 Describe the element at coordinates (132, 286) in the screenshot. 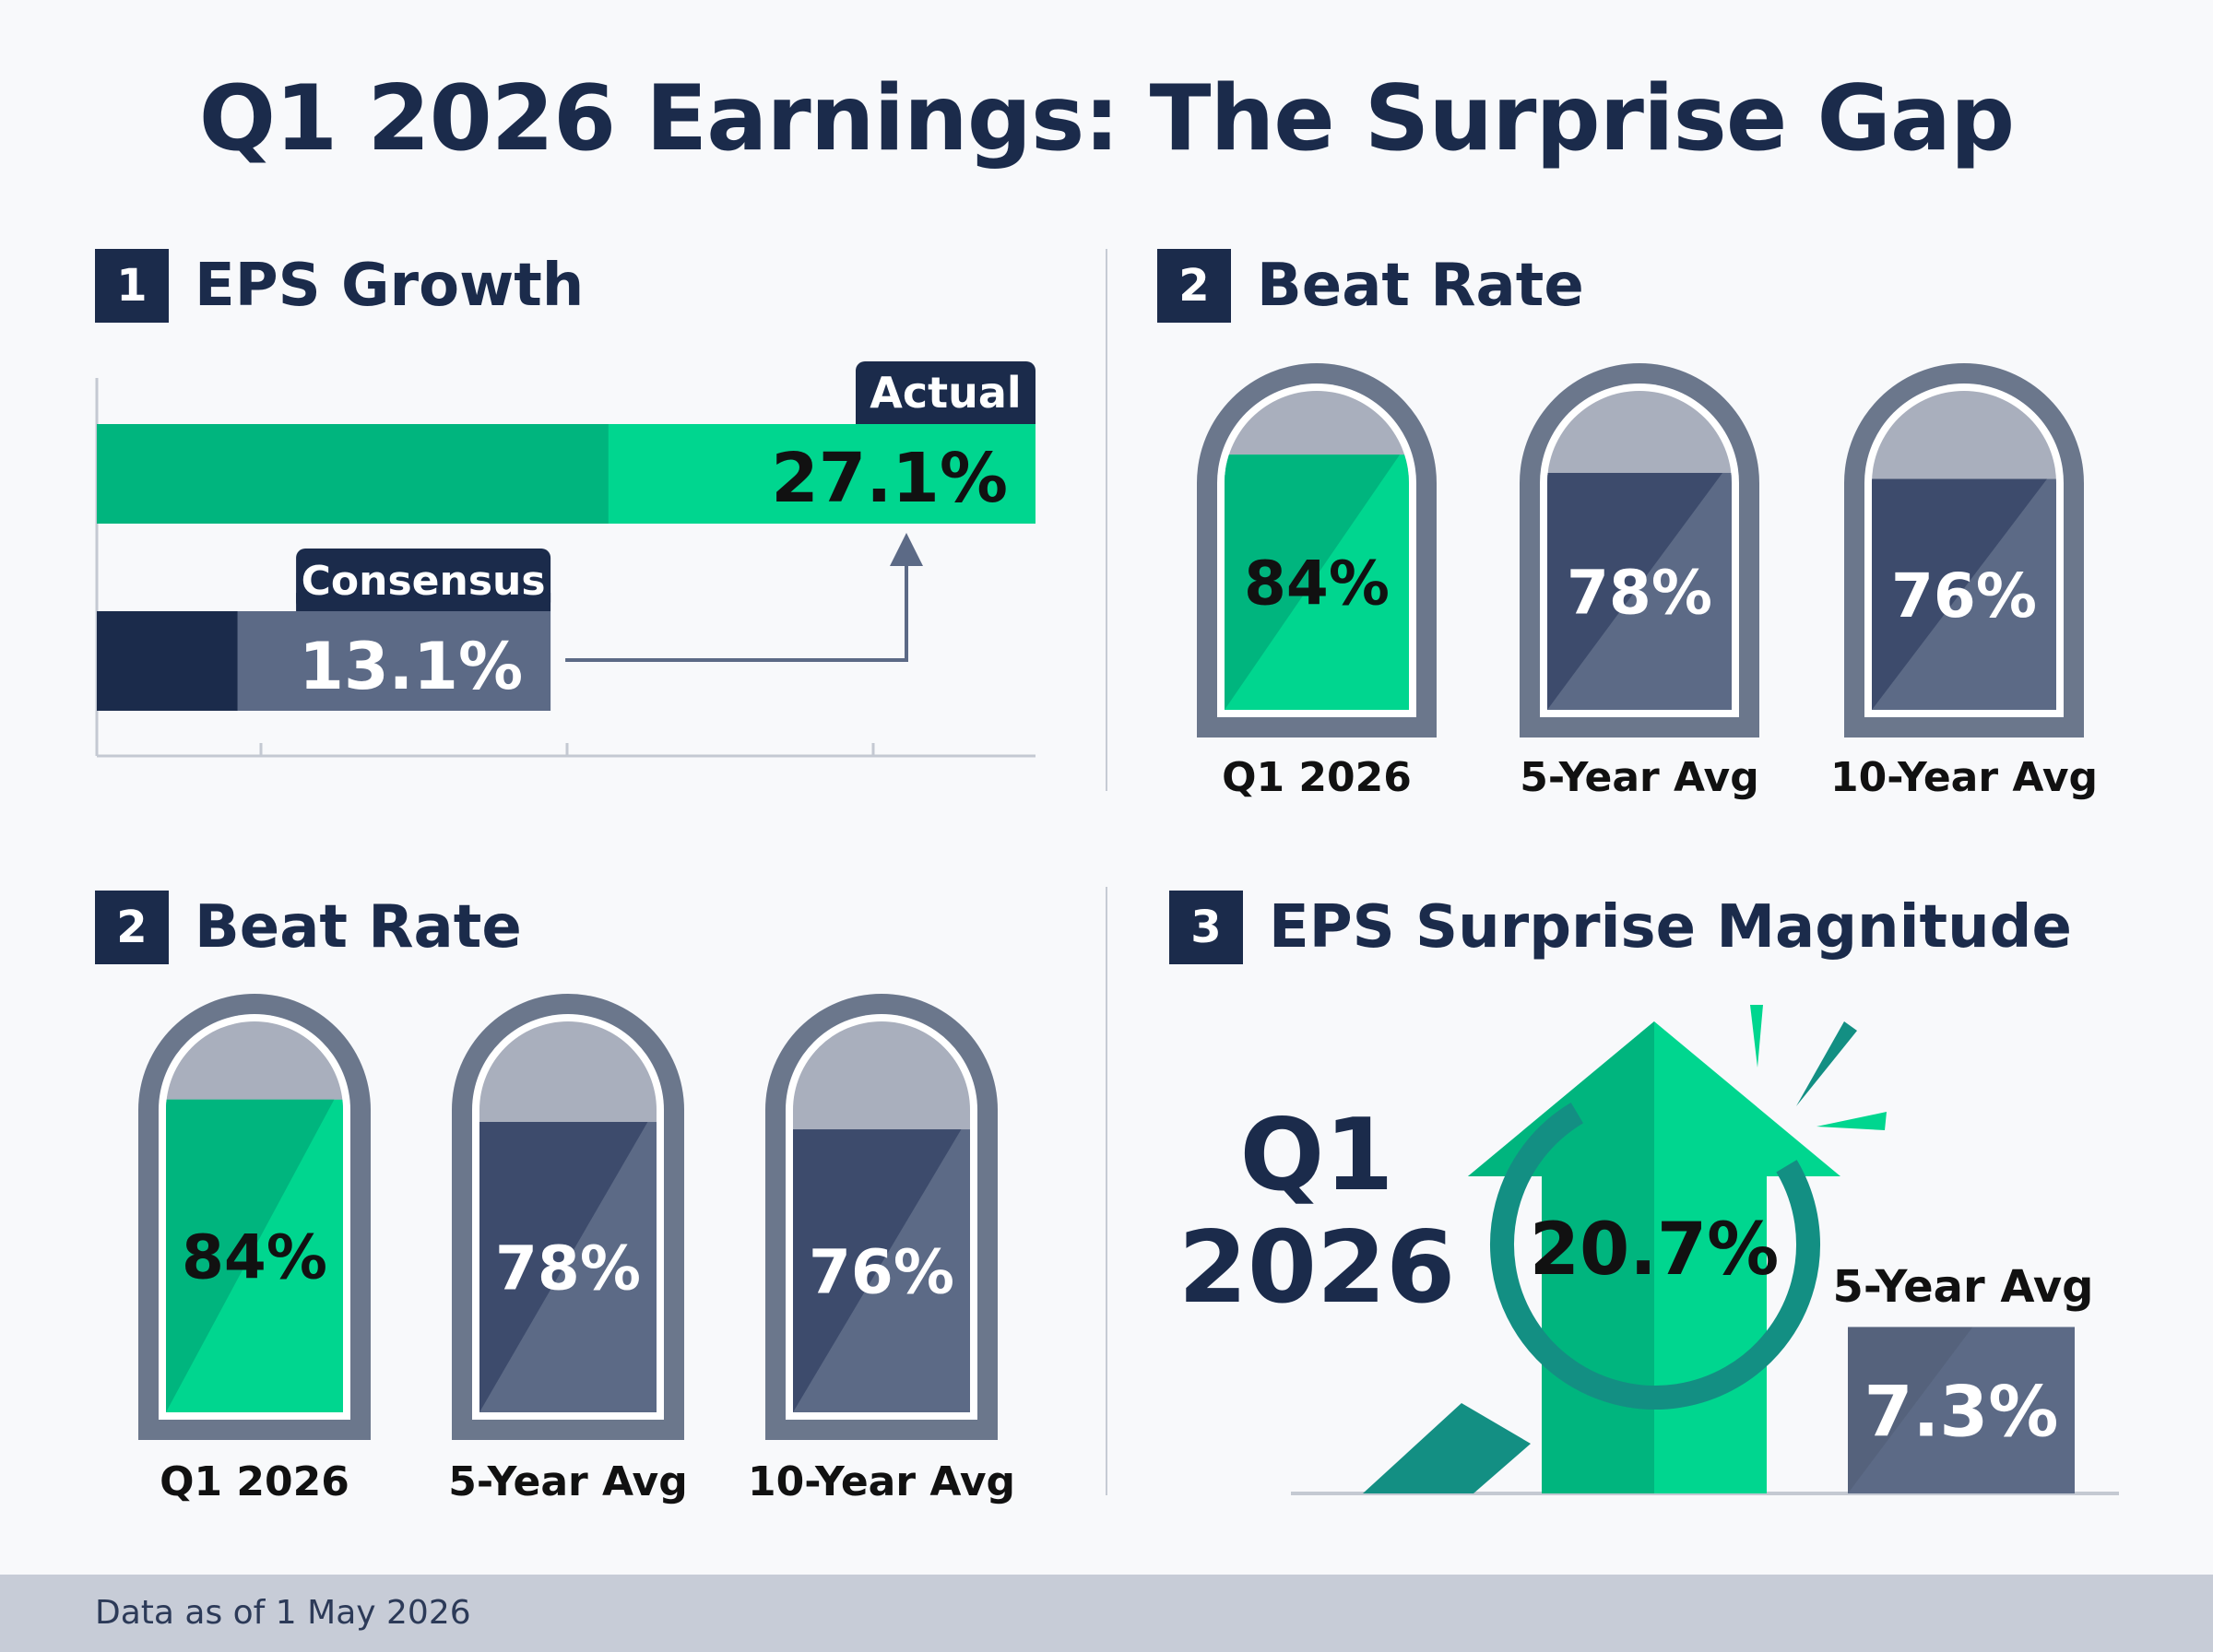

I see `section-number-badge: 1` at that location.